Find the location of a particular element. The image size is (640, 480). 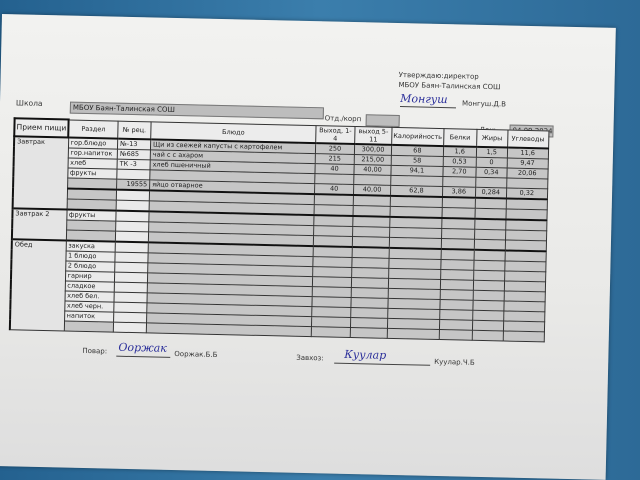

cell-protein: 3,86 is located at coordinates (459, 192).